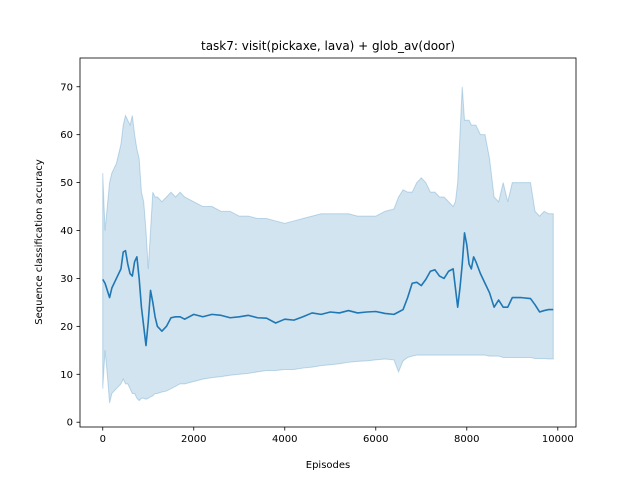  Describe the element at coordinates (70, 423) in the screenshot. I see `y-tick-label: 0` at that location.